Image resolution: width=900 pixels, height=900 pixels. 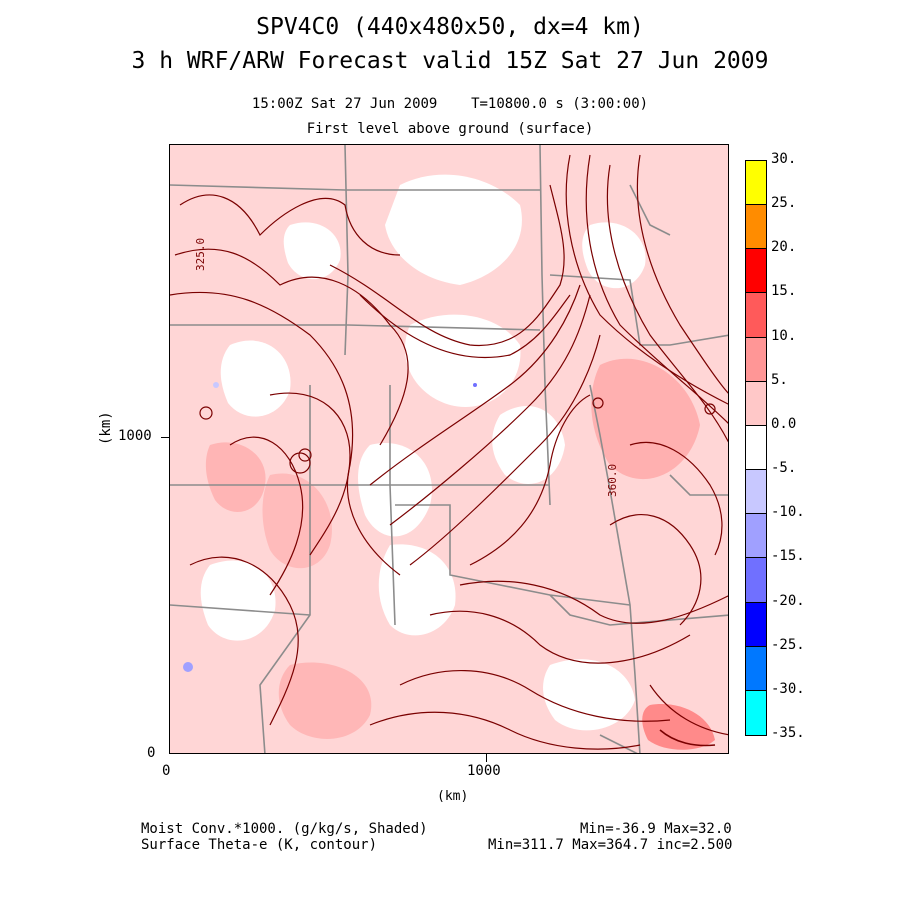 I want to click on colorbar-label: -30., so click(x=788, y=688).